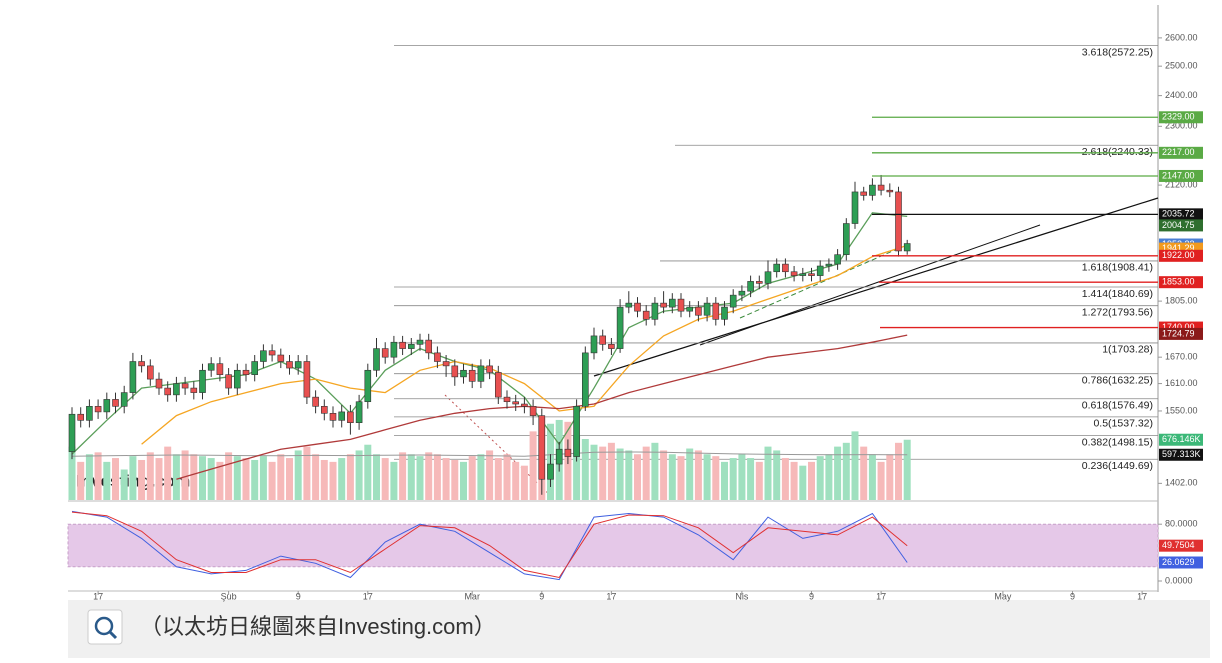 The height and width of the screenshot is (663, 1222). What do you see at coordinates (1181, 410) in the screenshot?
I see `y-tick-label: 1550.00` at bounding box center [1181, 410].